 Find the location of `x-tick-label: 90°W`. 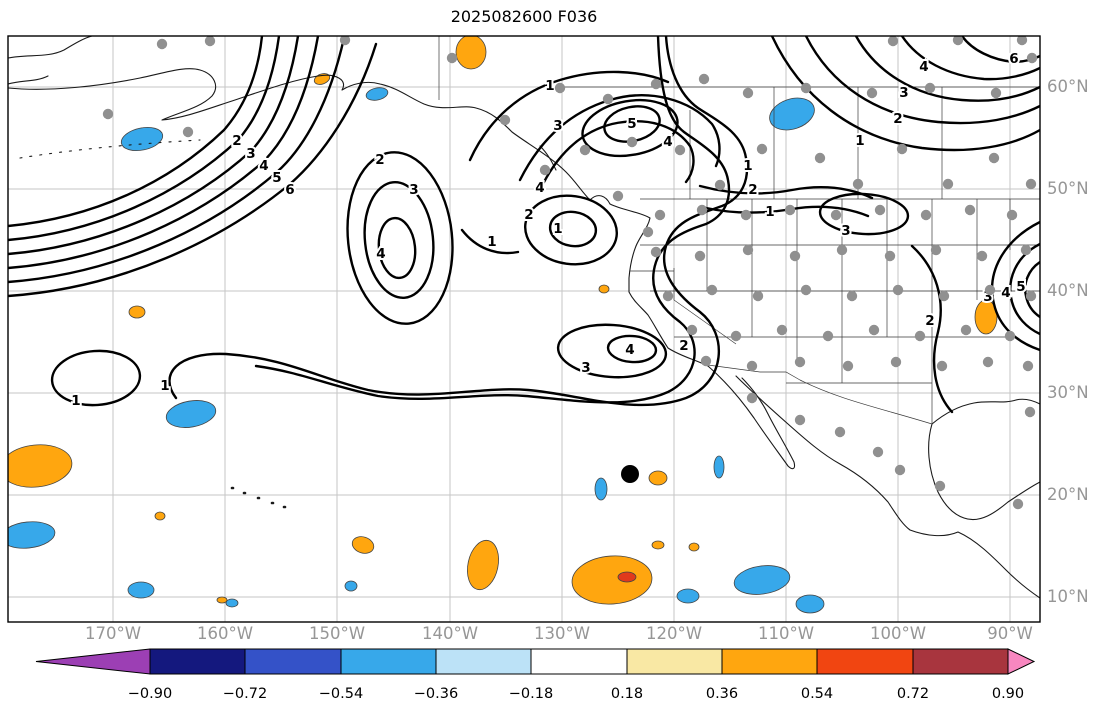

x-tick-label: 90°W is located at coordinates (1010, 633).